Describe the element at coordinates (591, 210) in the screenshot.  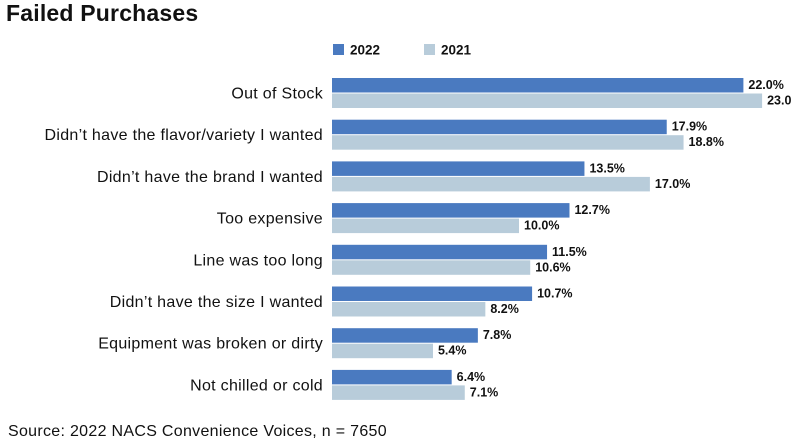
I see `value-label-2022-4: 12.7%` at that location.